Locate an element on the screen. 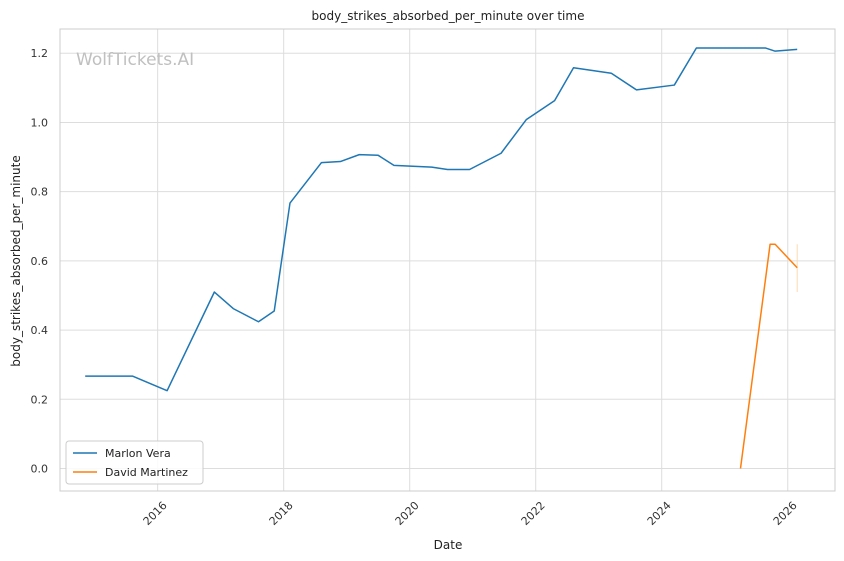  y-tick-label: 0.6 is located at coordinates (40, 261).